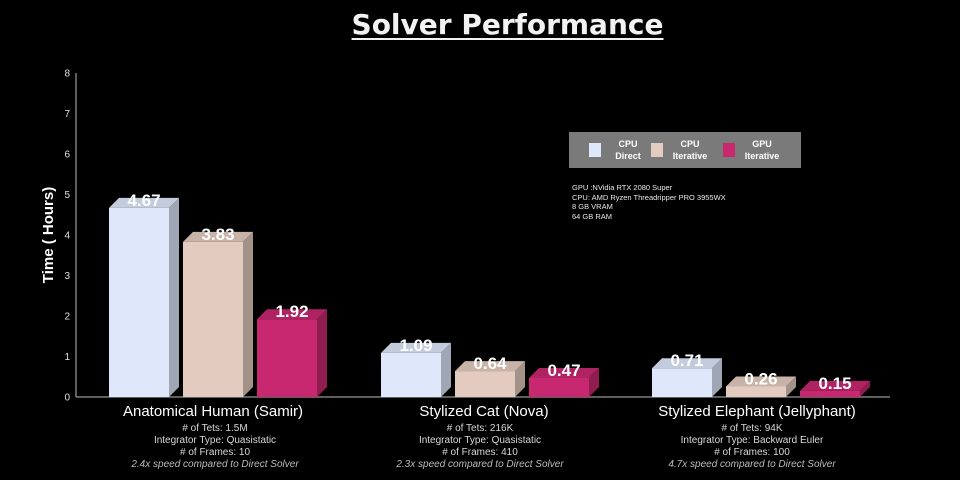 The height and width of the screenshot is (480, 960). What do you see at coordinates (752, 452) in the screenshot?
I see `note-frames: # of Frames: 100` at bounding box center [752, 452].